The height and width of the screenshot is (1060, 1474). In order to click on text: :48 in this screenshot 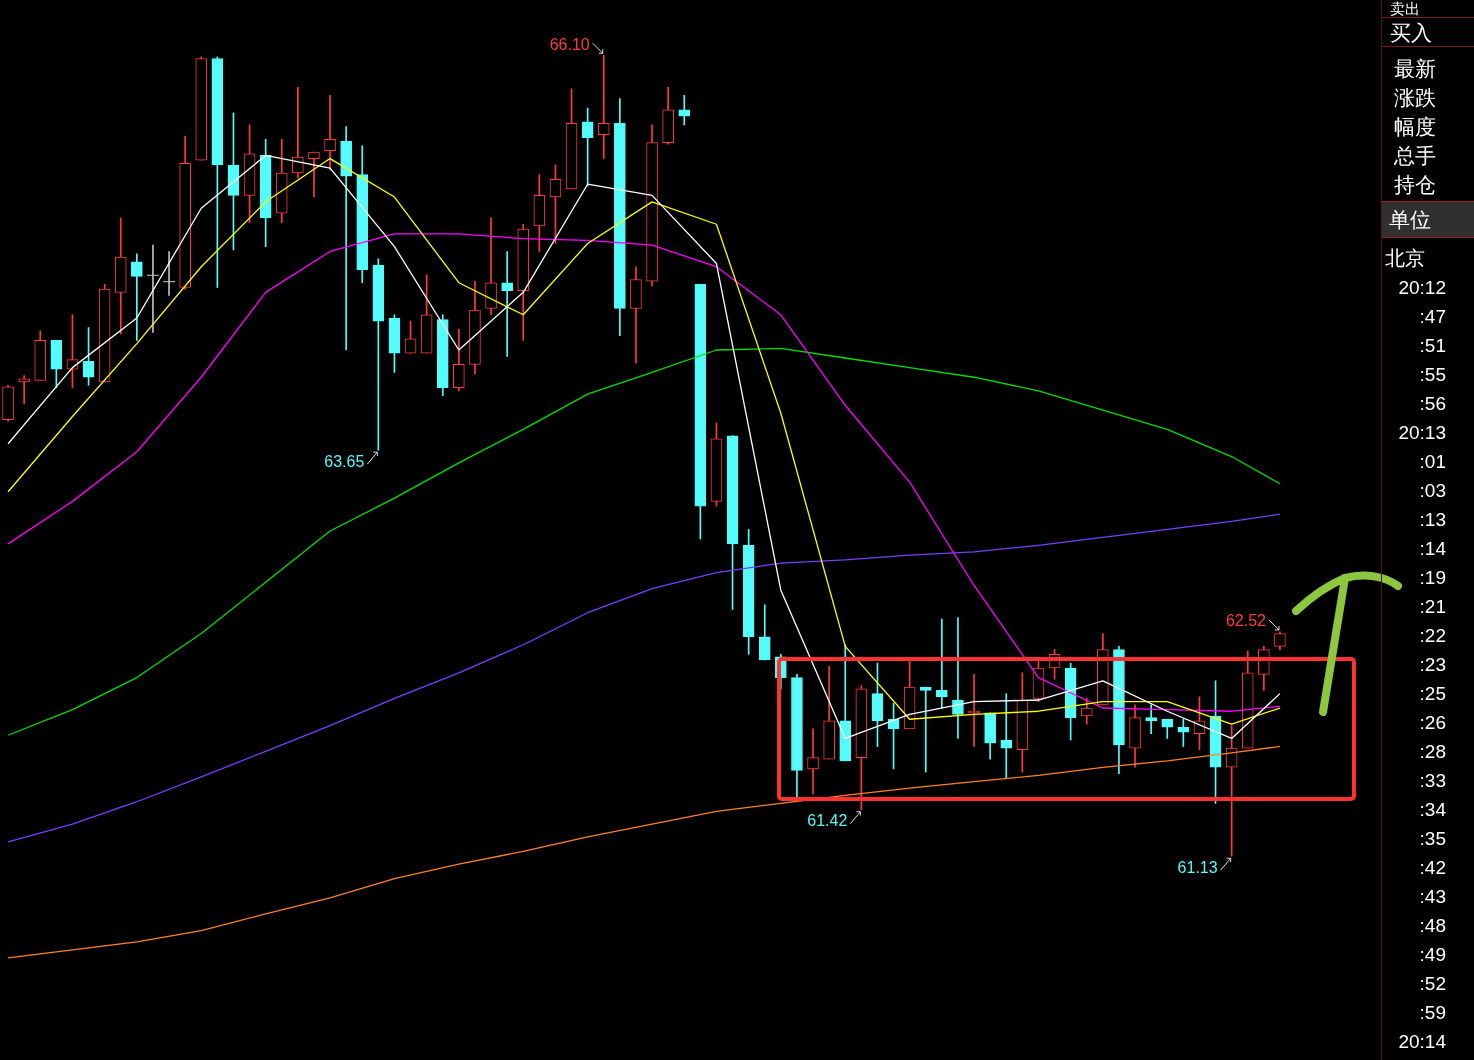, I will do `click(1432, 926)`.